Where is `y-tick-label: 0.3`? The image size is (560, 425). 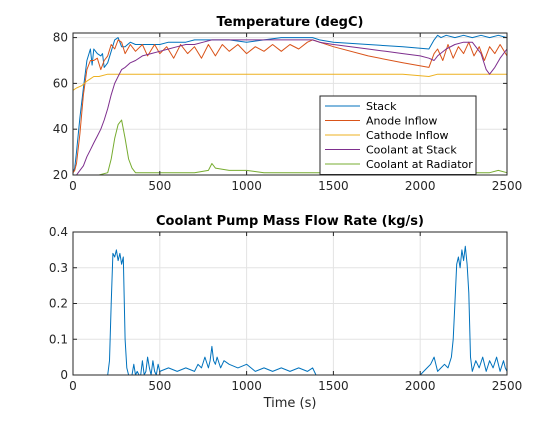 y-tick-label: 0.3 is located at coordinates (58, 268).